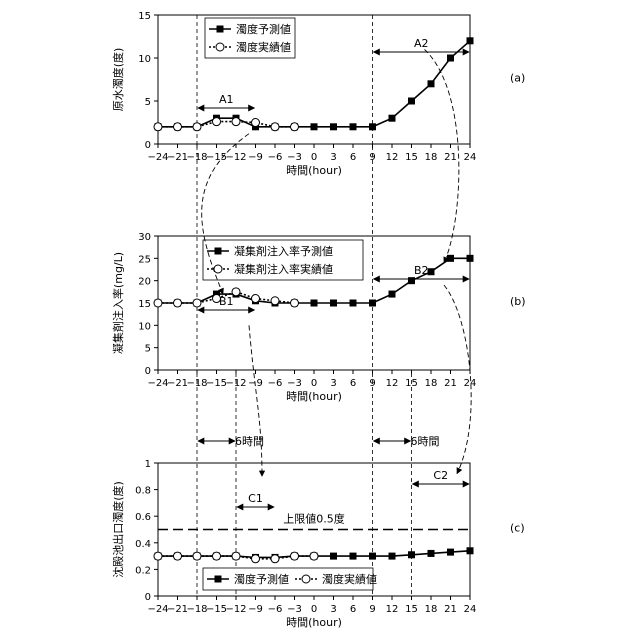  I want to click on y-tick-label: 0.4, so click(143, 544).